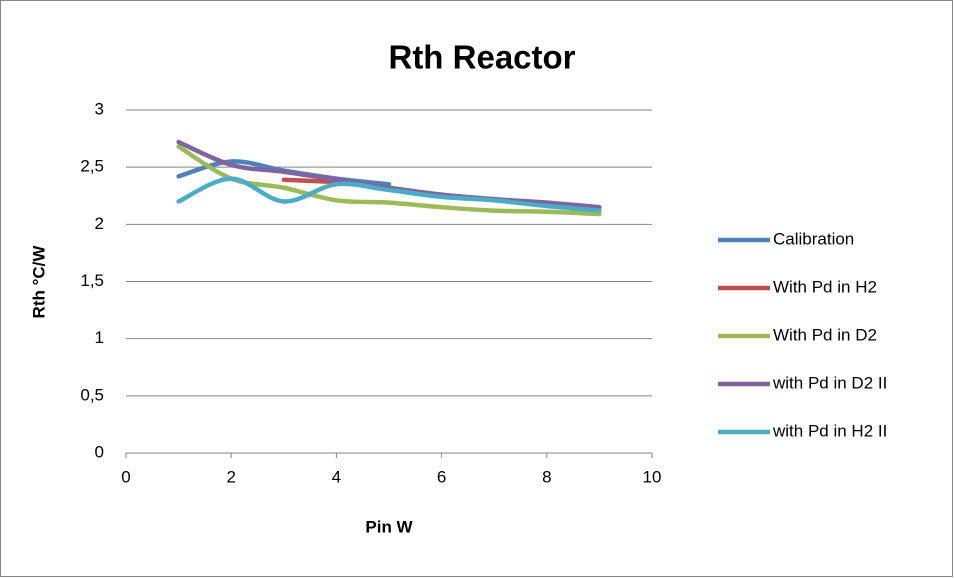 This screenshot has width=954, height=578. What do you see at coordinates (825, 334) in the screenshot?
I see `legend-label: With Pd in D2` at bounding box center [825, 334].